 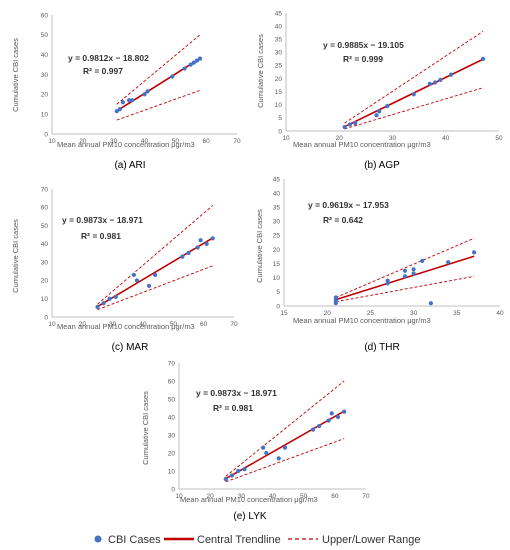 I want to click on lower-range-line, so click(x=155, y=288).